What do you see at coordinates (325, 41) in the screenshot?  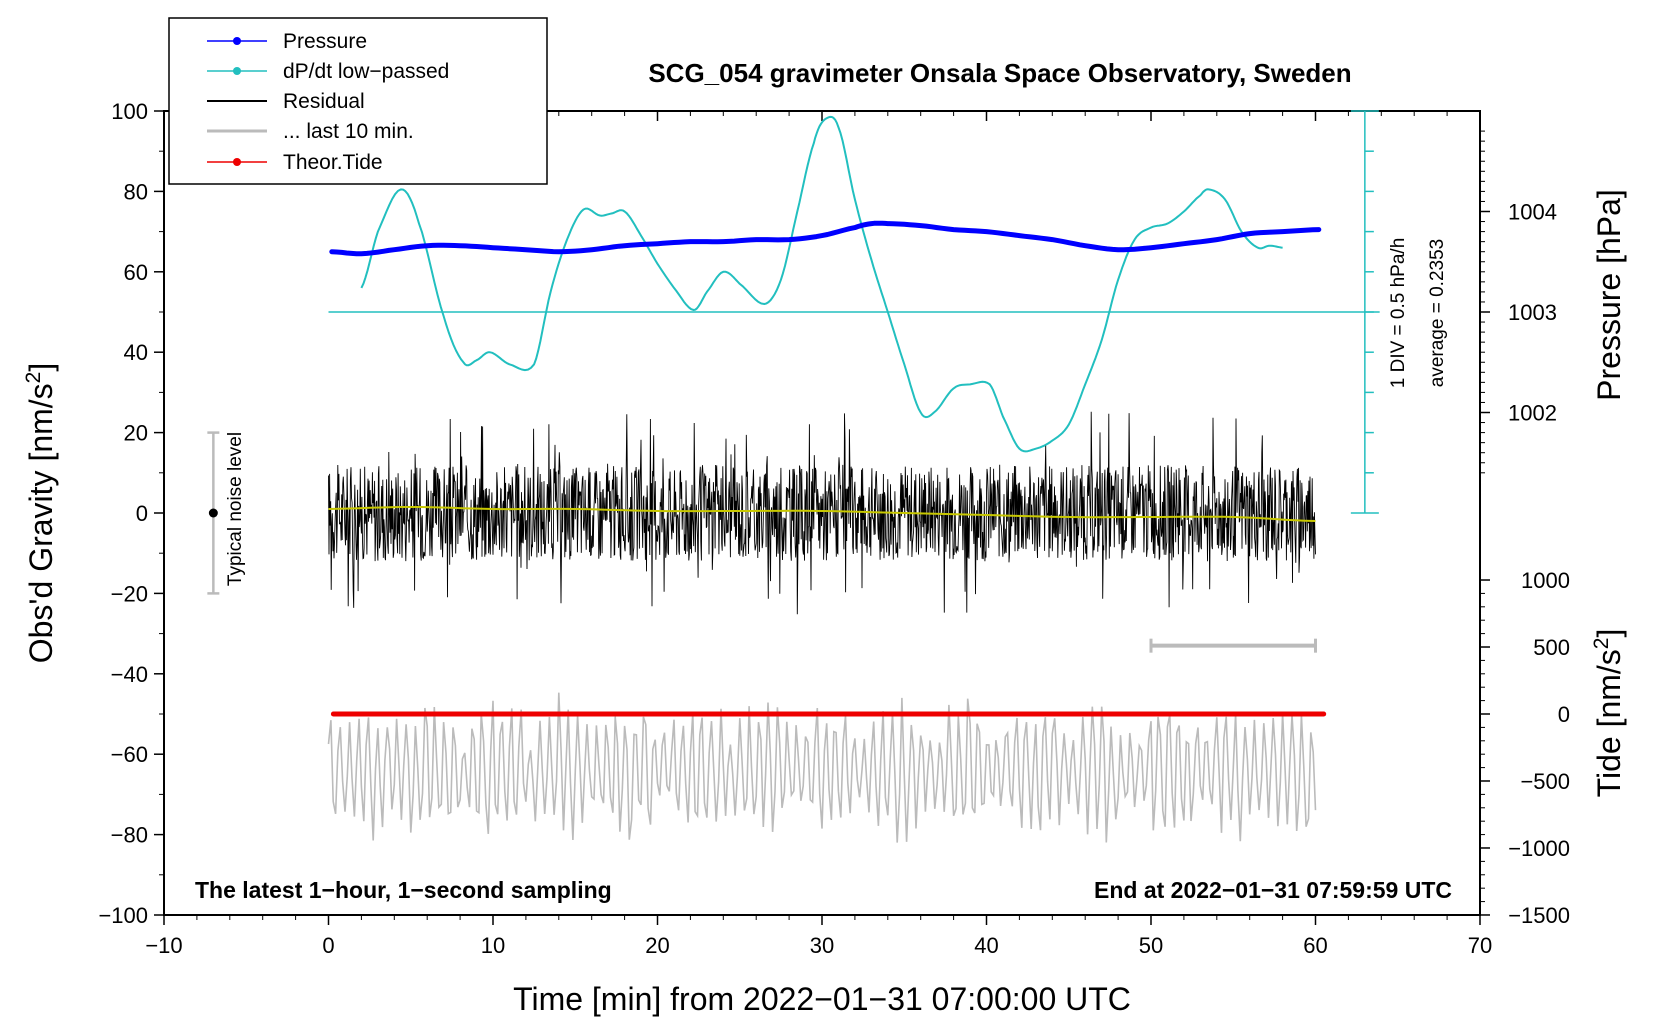 I see `legend-label-pressure: Pressure` at bounding box center [325, 41].